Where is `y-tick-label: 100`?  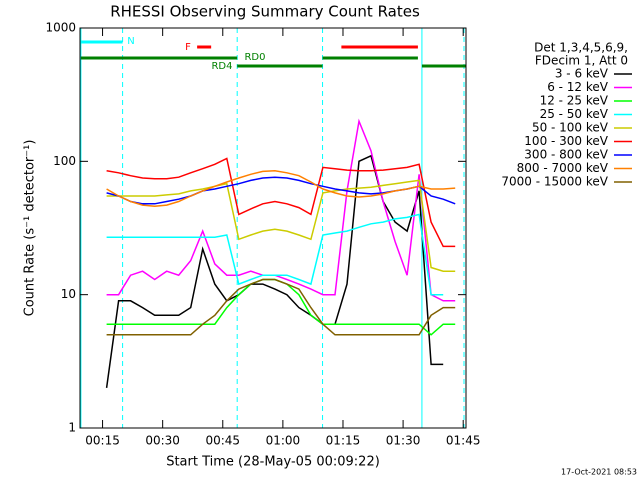
y-tick-label: 100 is located at coordinates (64, 161).